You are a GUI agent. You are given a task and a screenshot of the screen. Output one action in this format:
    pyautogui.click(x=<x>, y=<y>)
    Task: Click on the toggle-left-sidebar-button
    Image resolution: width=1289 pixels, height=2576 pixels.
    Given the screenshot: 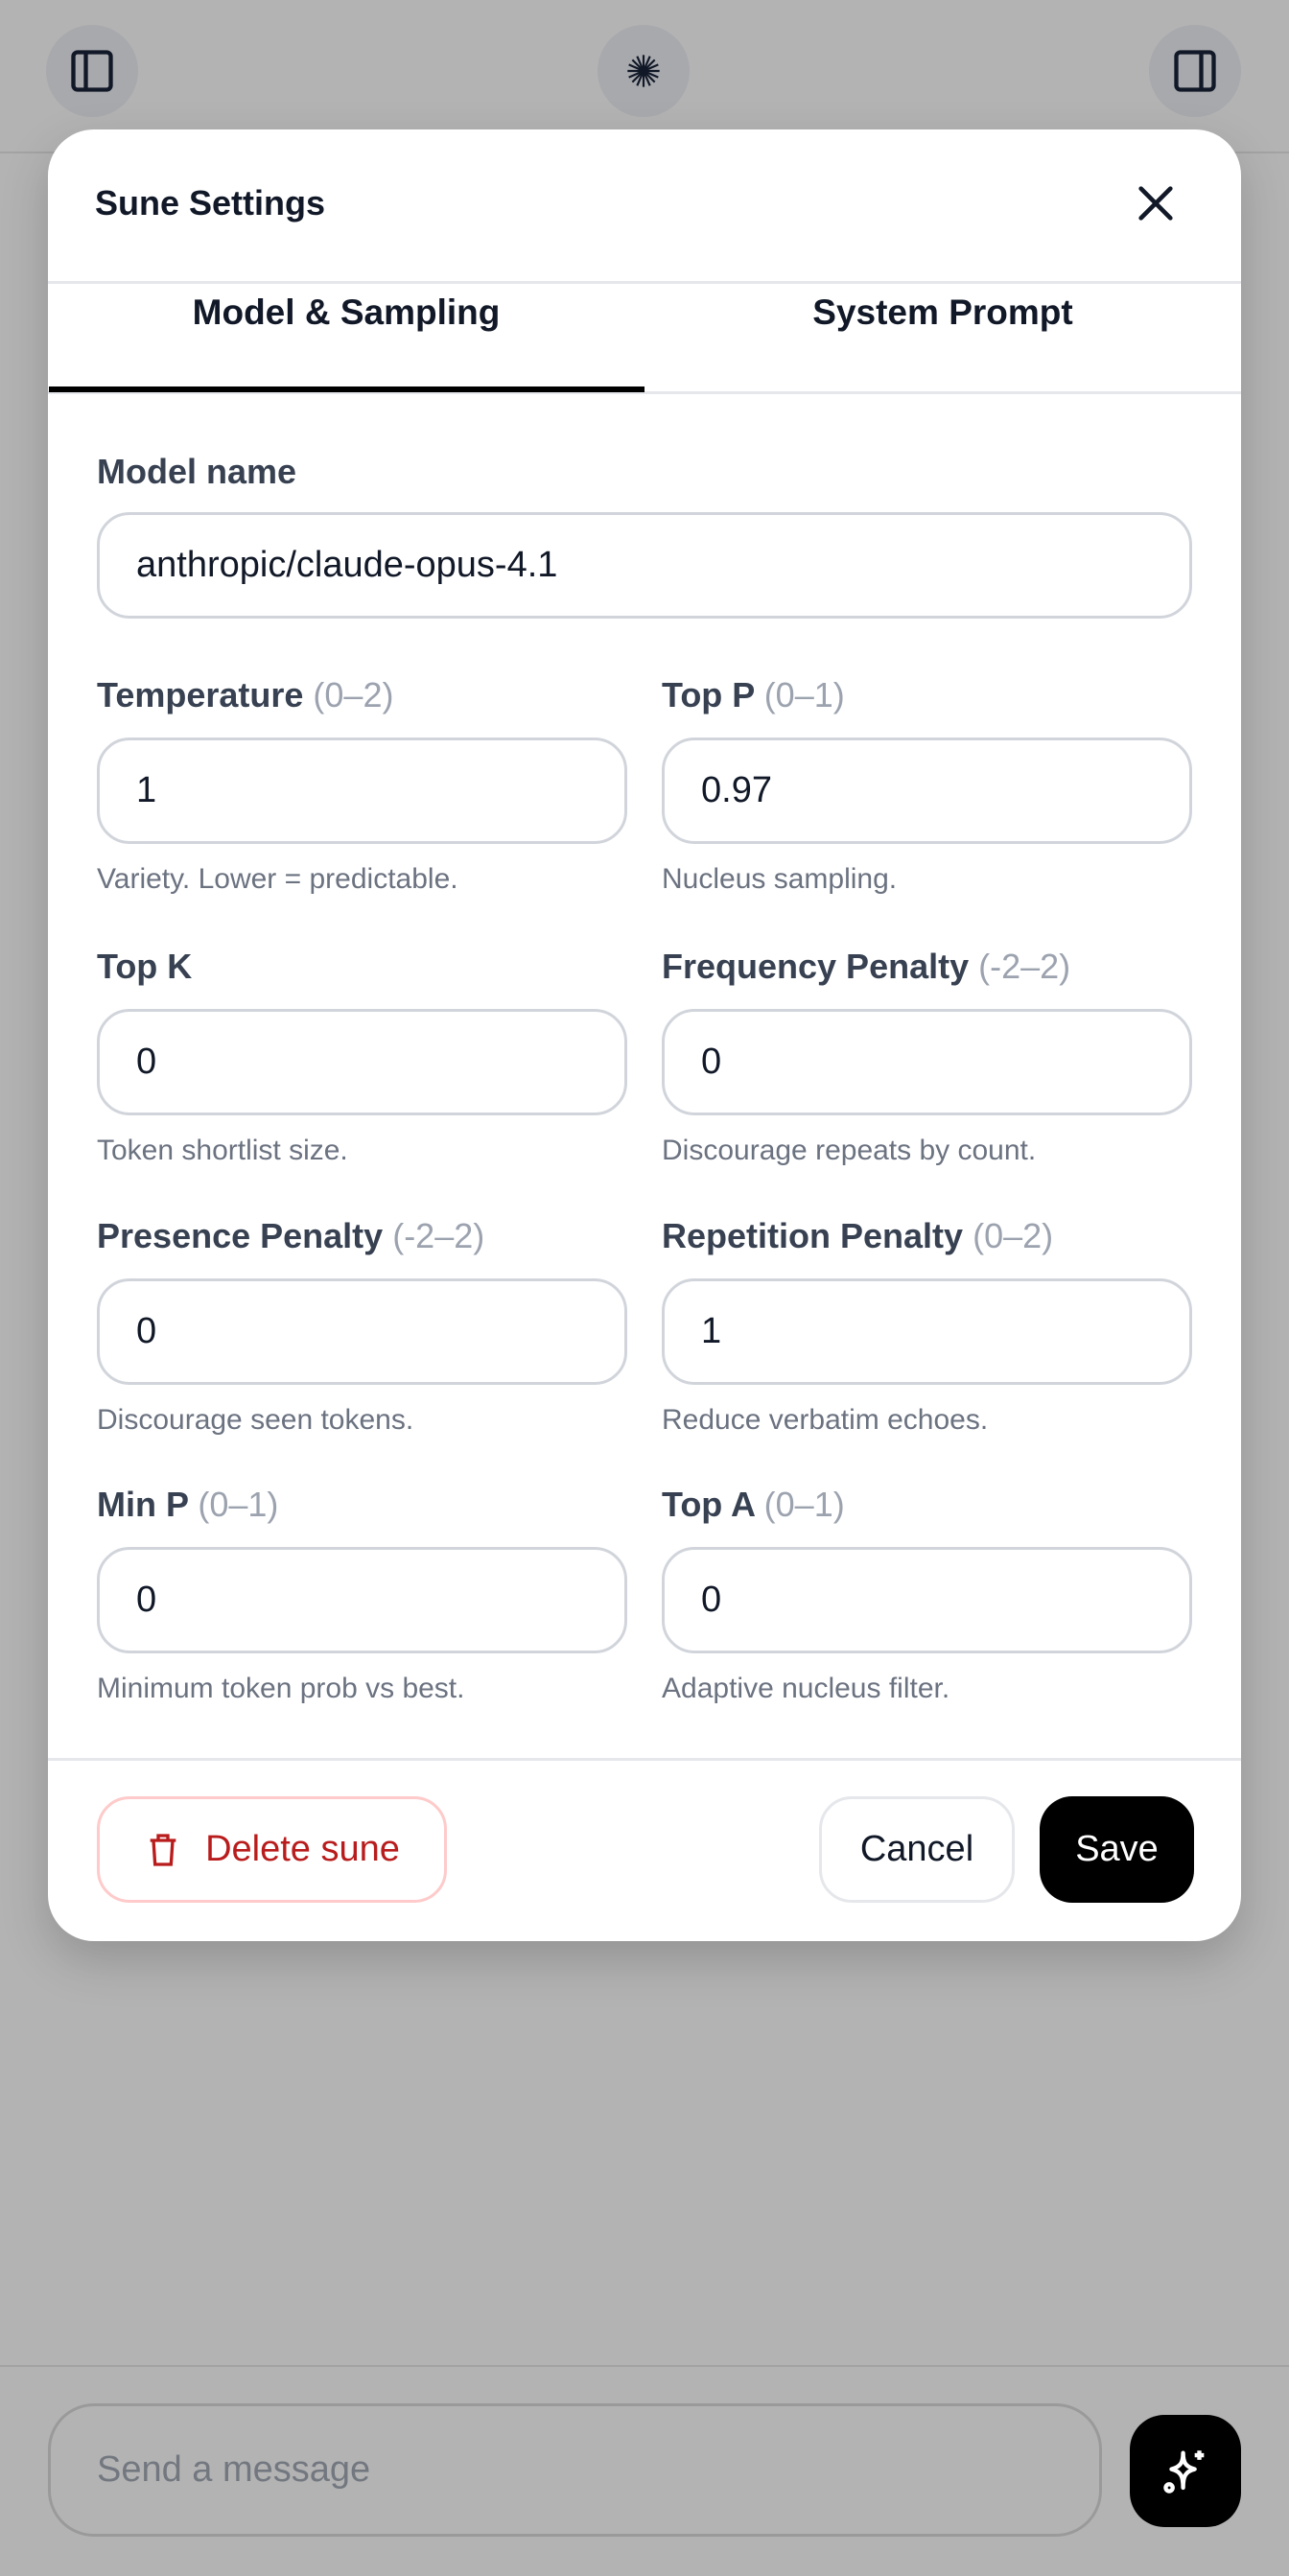 What is the action you would take?
    pyautogui.click(x=92, y=71)
    